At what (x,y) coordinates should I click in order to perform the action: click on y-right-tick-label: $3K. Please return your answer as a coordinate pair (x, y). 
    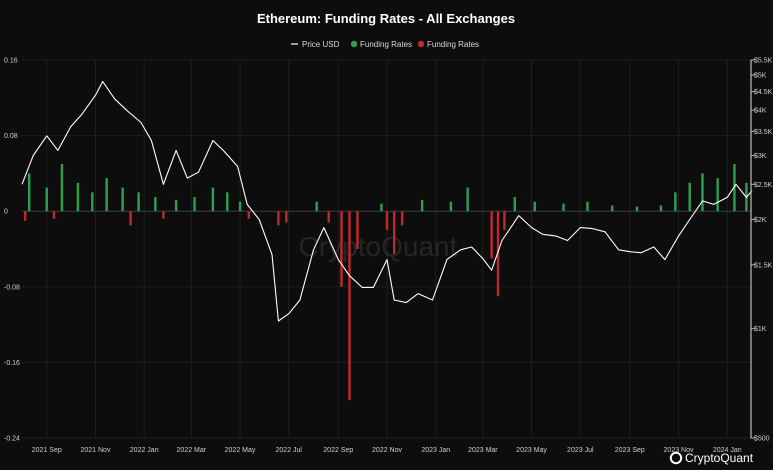
    Looking at the image, I should click on (760, 156).